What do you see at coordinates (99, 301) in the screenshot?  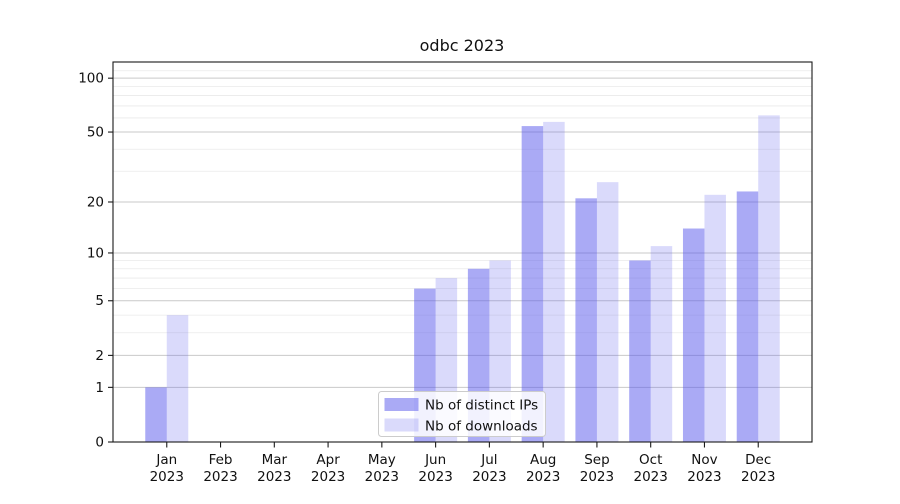 I see `y-tick-label-5: 5` at bounding box center [99, 301].